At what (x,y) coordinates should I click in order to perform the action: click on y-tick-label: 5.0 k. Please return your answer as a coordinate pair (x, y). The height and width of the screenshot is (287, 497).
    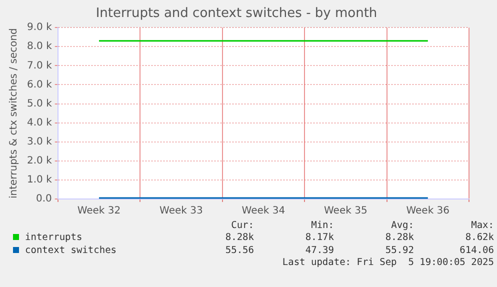
    Looking at the image, I should click on (39, 104).